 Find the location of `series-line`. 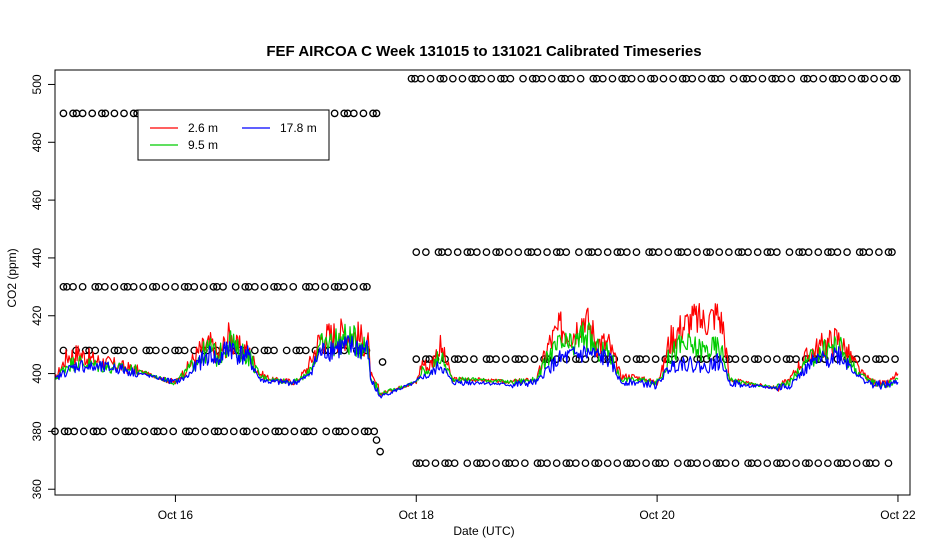

series-line is located at coordinates (476, 367).